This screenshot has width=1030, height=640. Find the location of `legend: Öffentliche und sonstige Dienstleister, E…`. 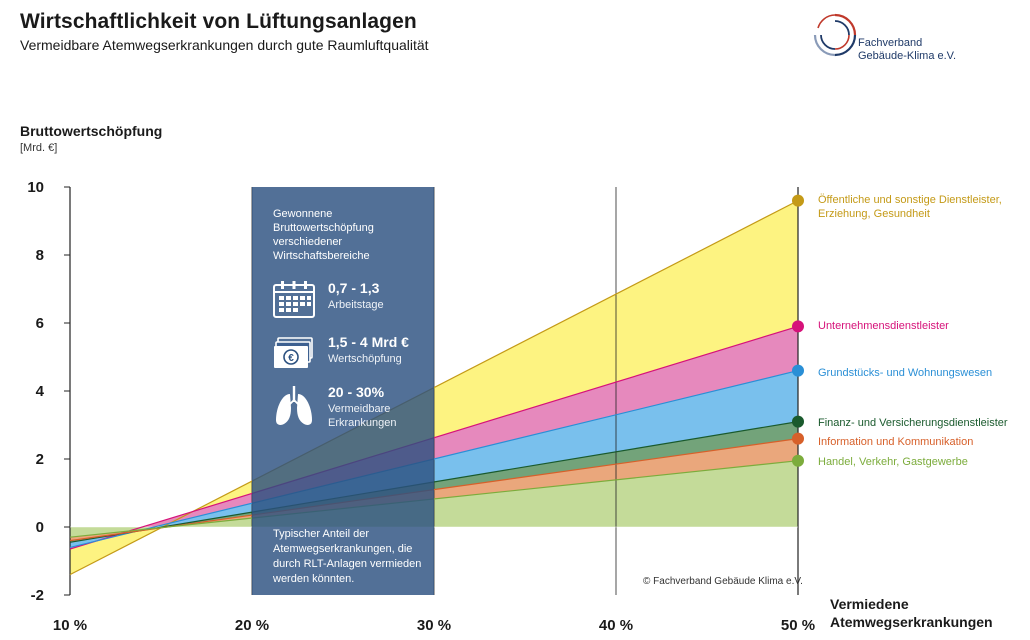

legend: Öffentliche und sonstige Dienstleister, E… is located at coordinates (913, 331).